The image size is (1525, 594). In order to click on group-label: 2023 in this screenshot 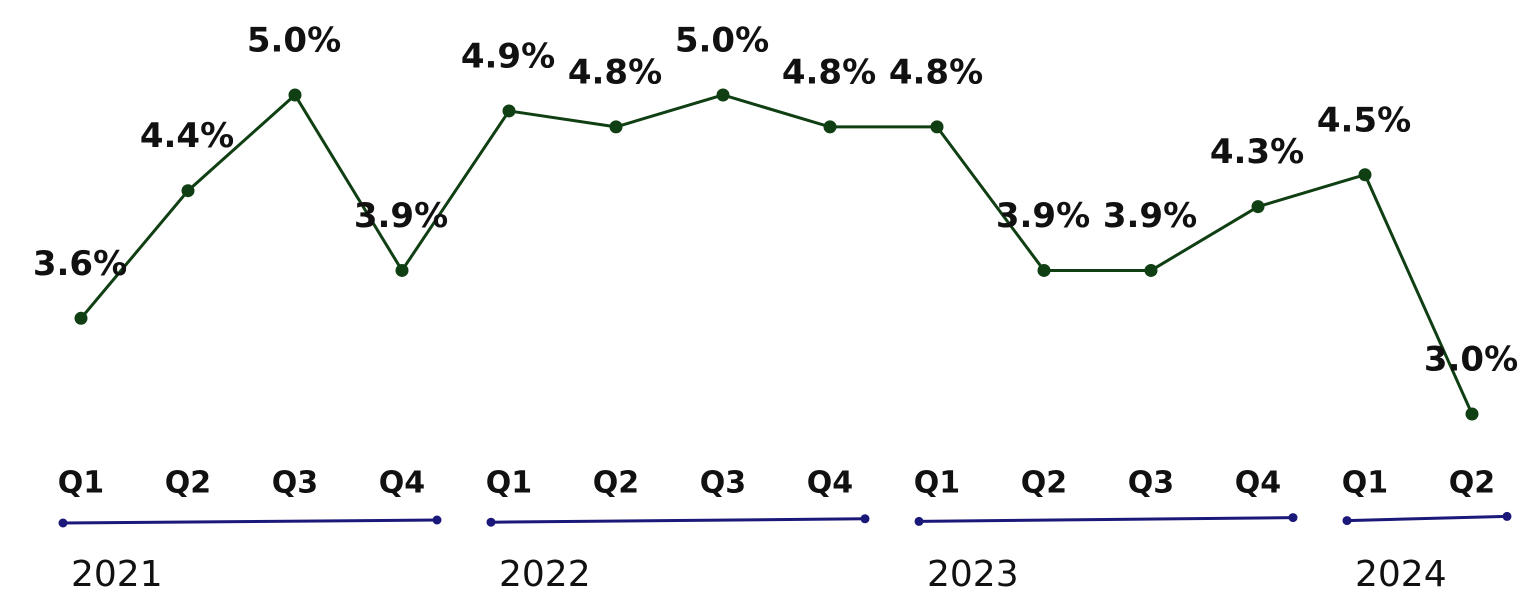, I will do `click(973, 574)`.